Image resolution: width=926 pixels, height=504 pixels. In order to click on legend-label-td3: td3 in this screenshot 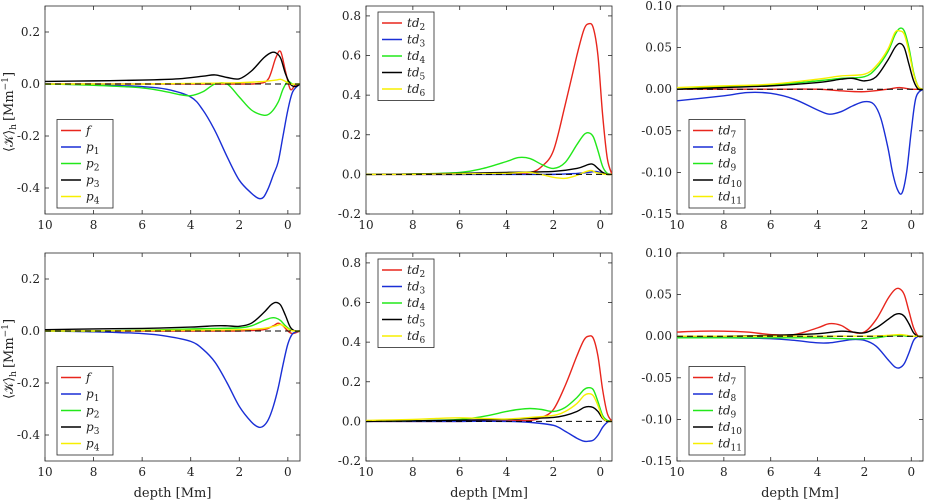, I will do `click(416, 41)`.